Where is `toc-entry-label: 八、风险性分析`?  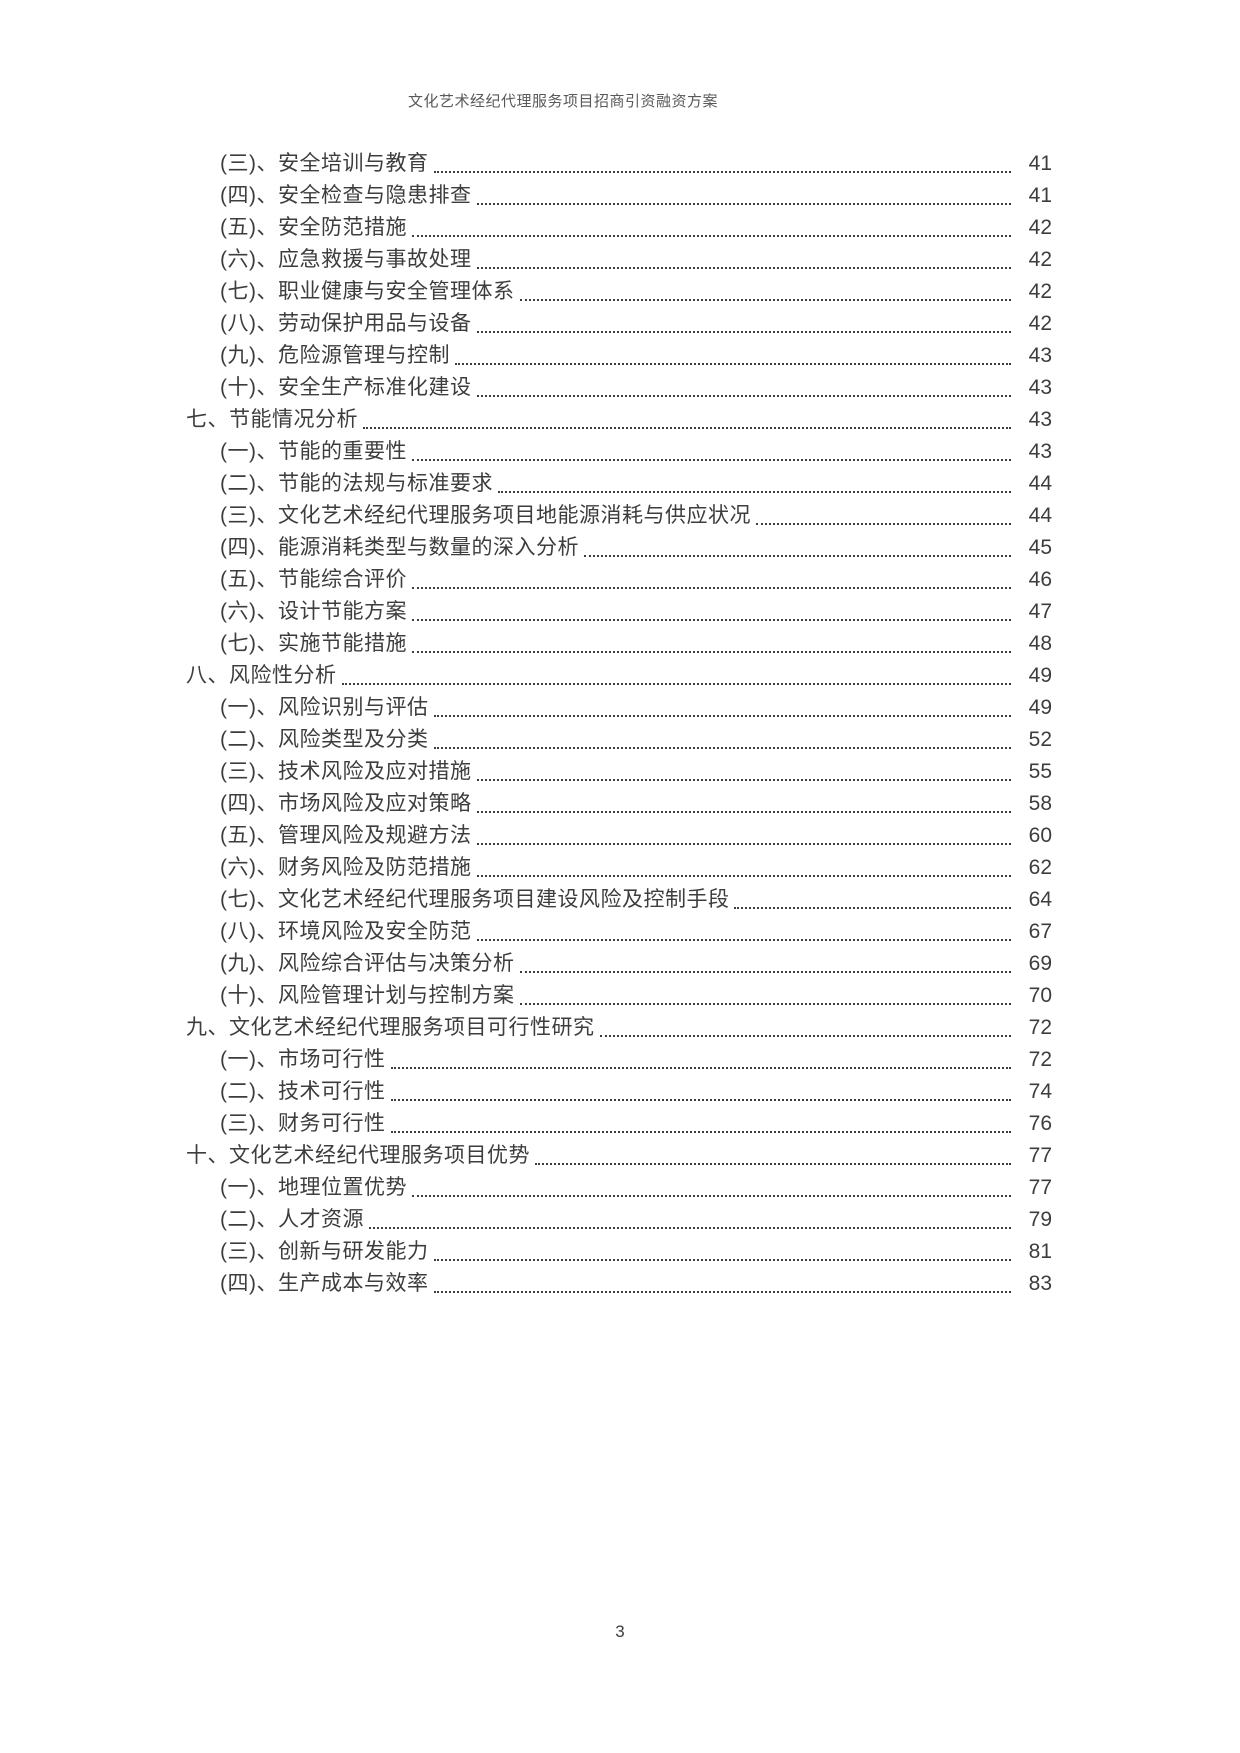 toc-entry-label: 八、风险性分析 is located at coordinates (261, 675).